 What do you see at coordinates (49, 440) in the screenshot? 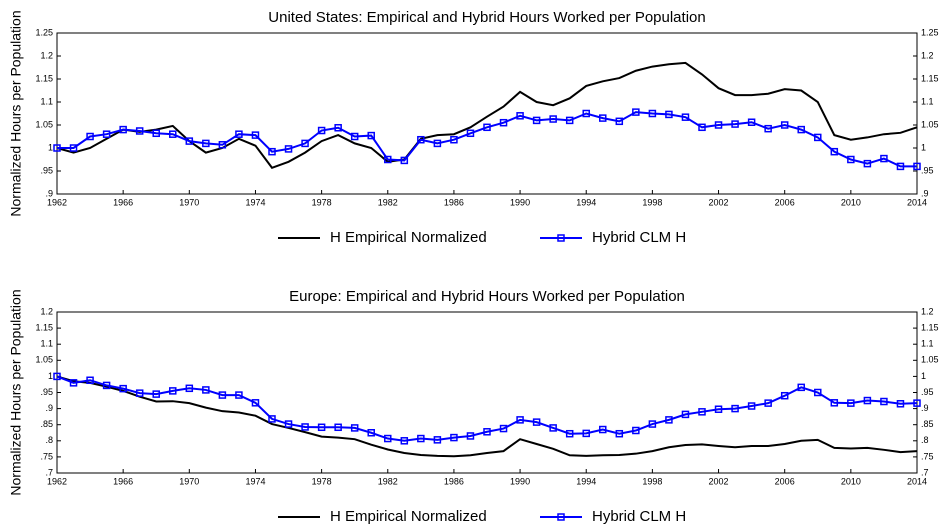
I see `y-tick-label: .8` at bounding box center [49, 440].